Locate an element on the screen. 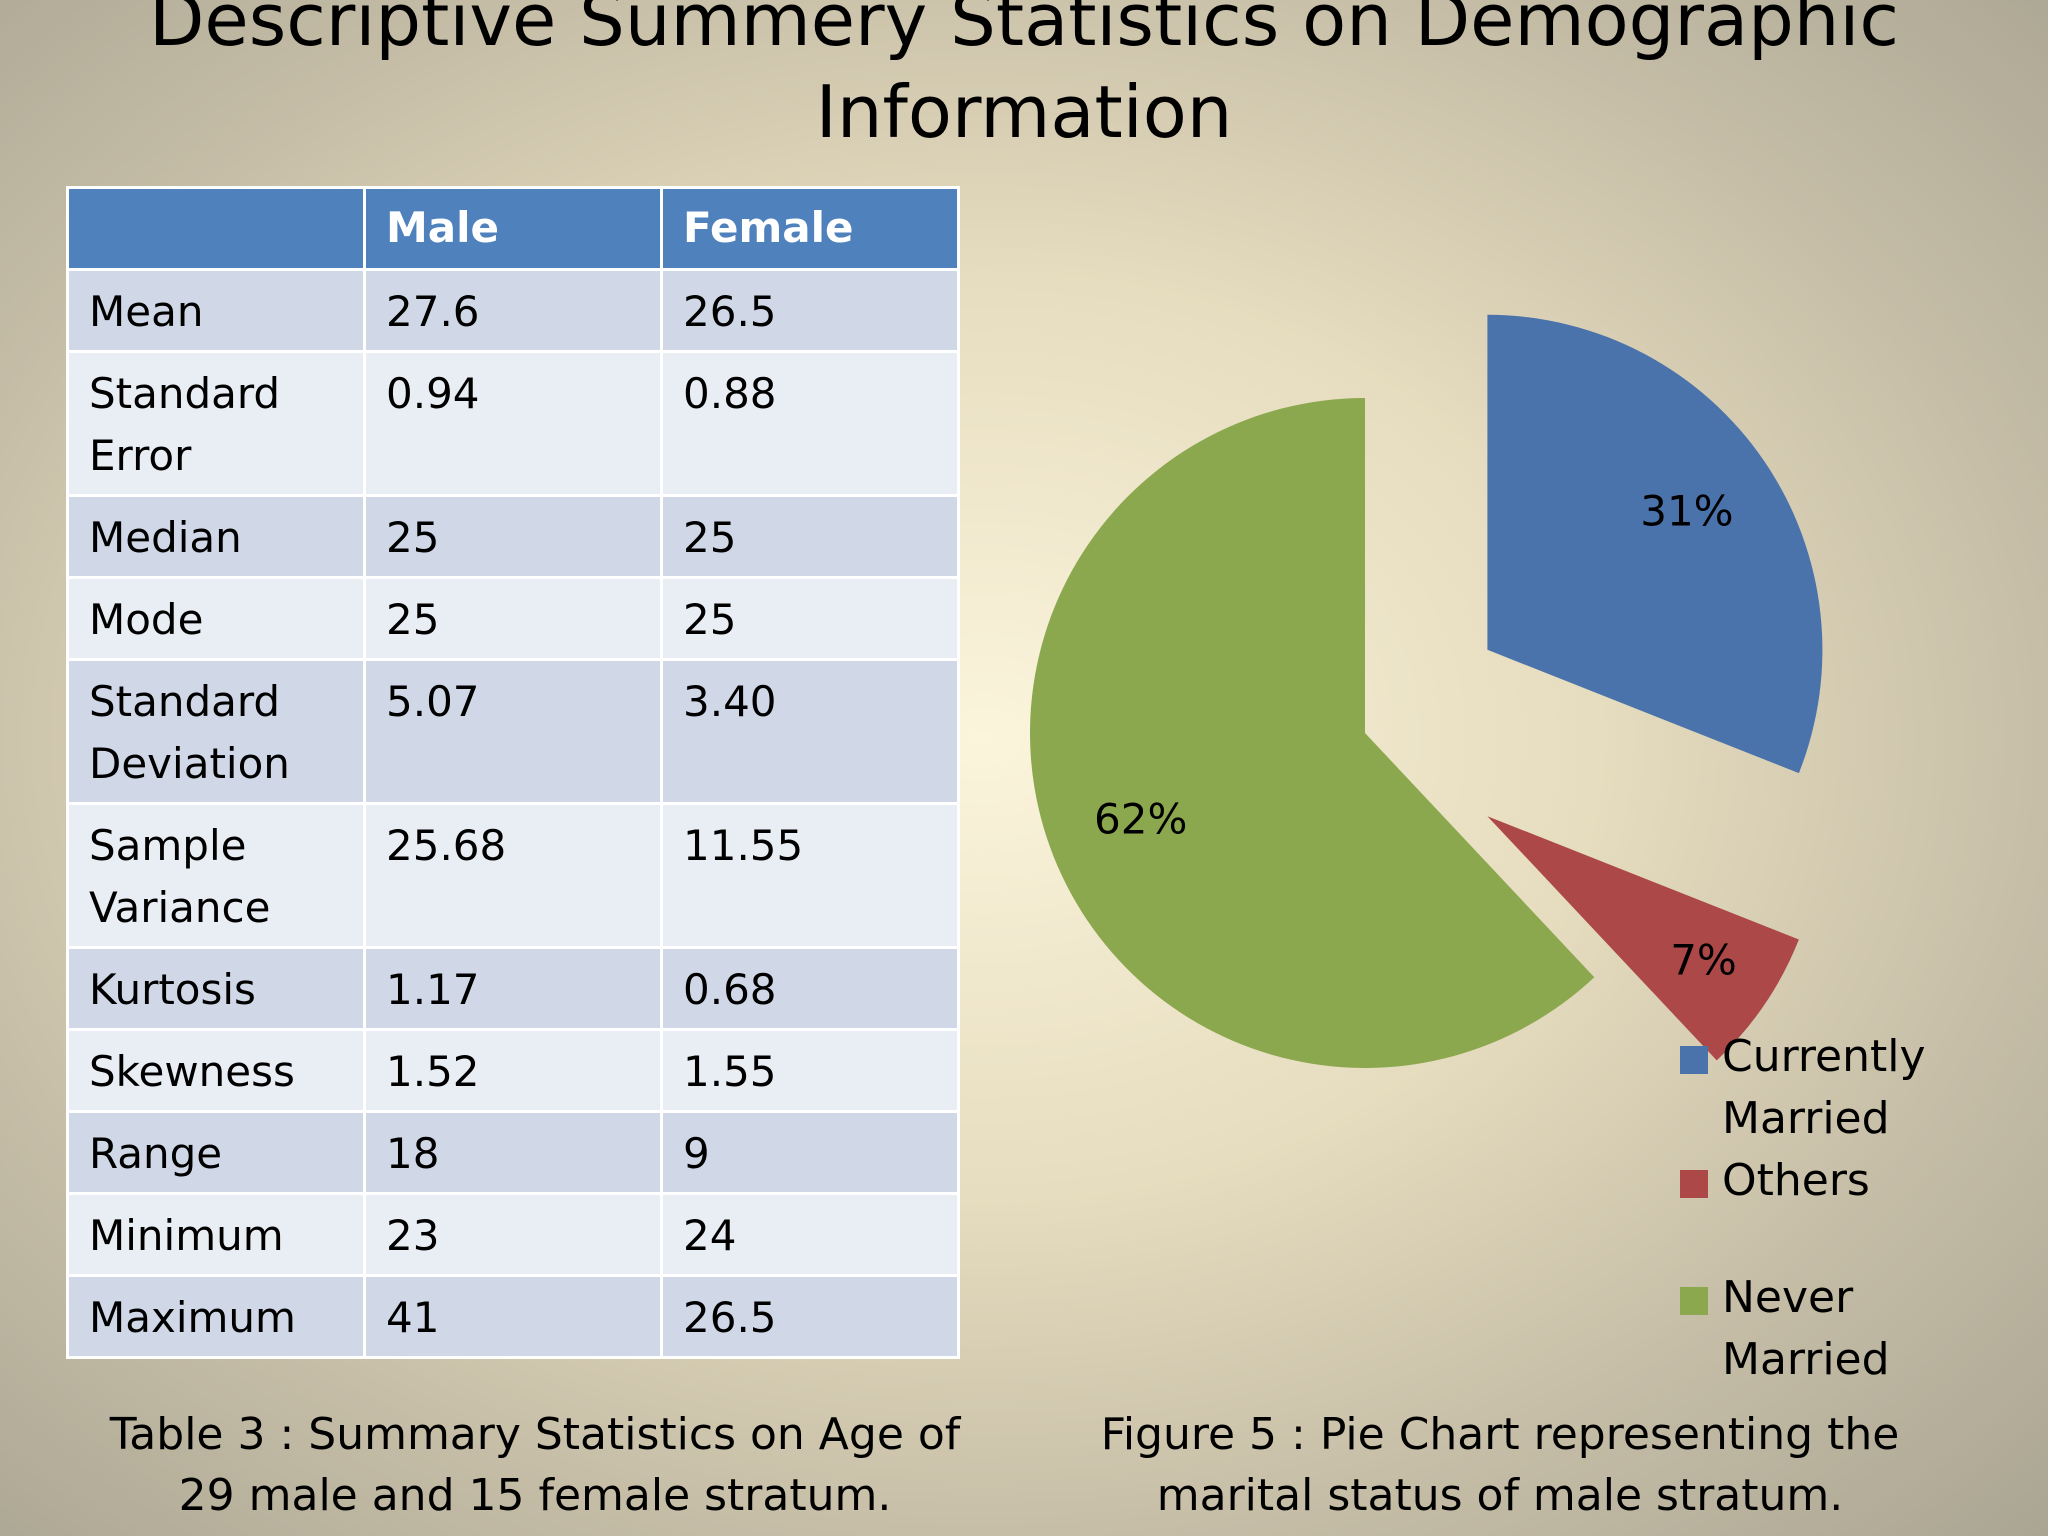  male-value: 23 is located at coordinates (513, 1234).